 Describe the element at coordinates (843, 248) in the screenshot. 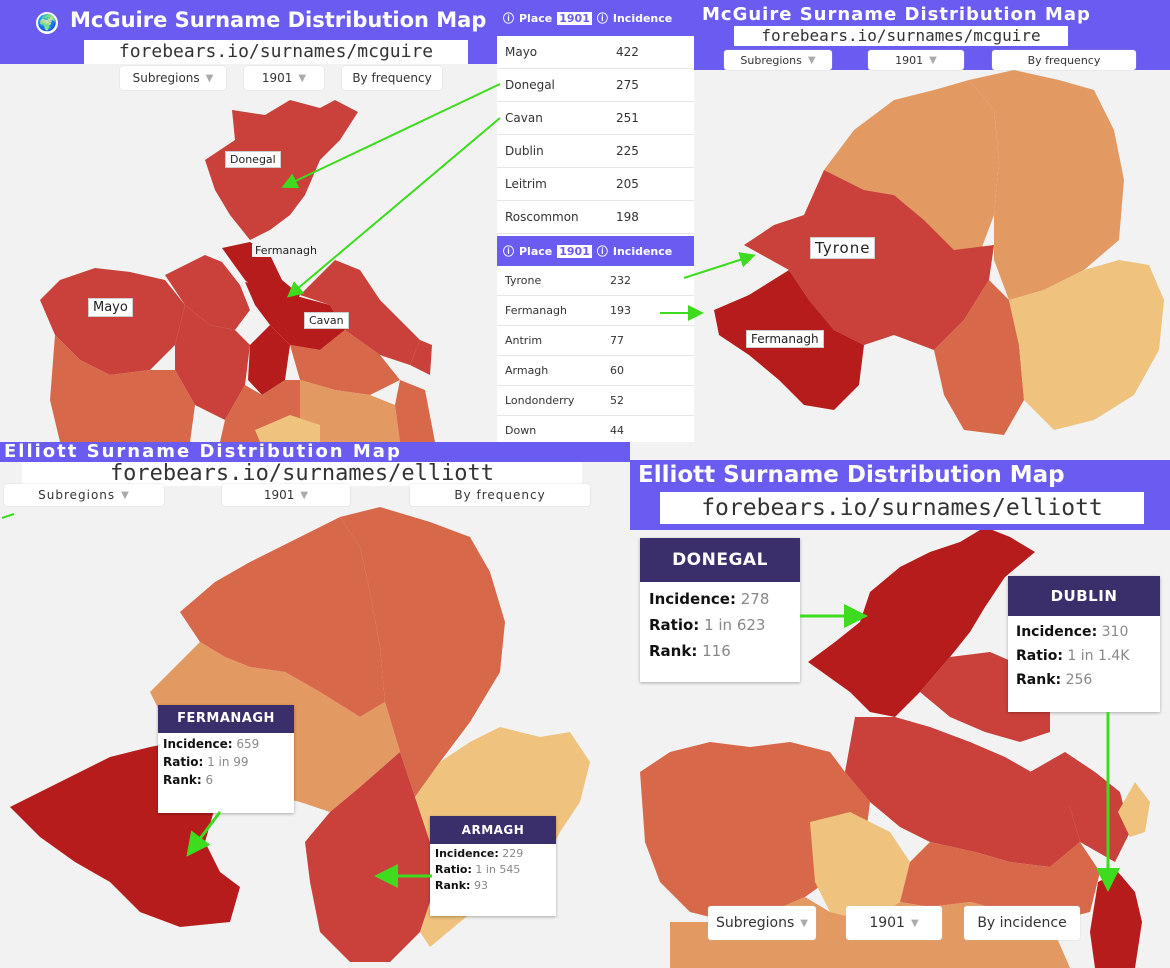

I see `map-label-tyrone: Tyrone` at that location.